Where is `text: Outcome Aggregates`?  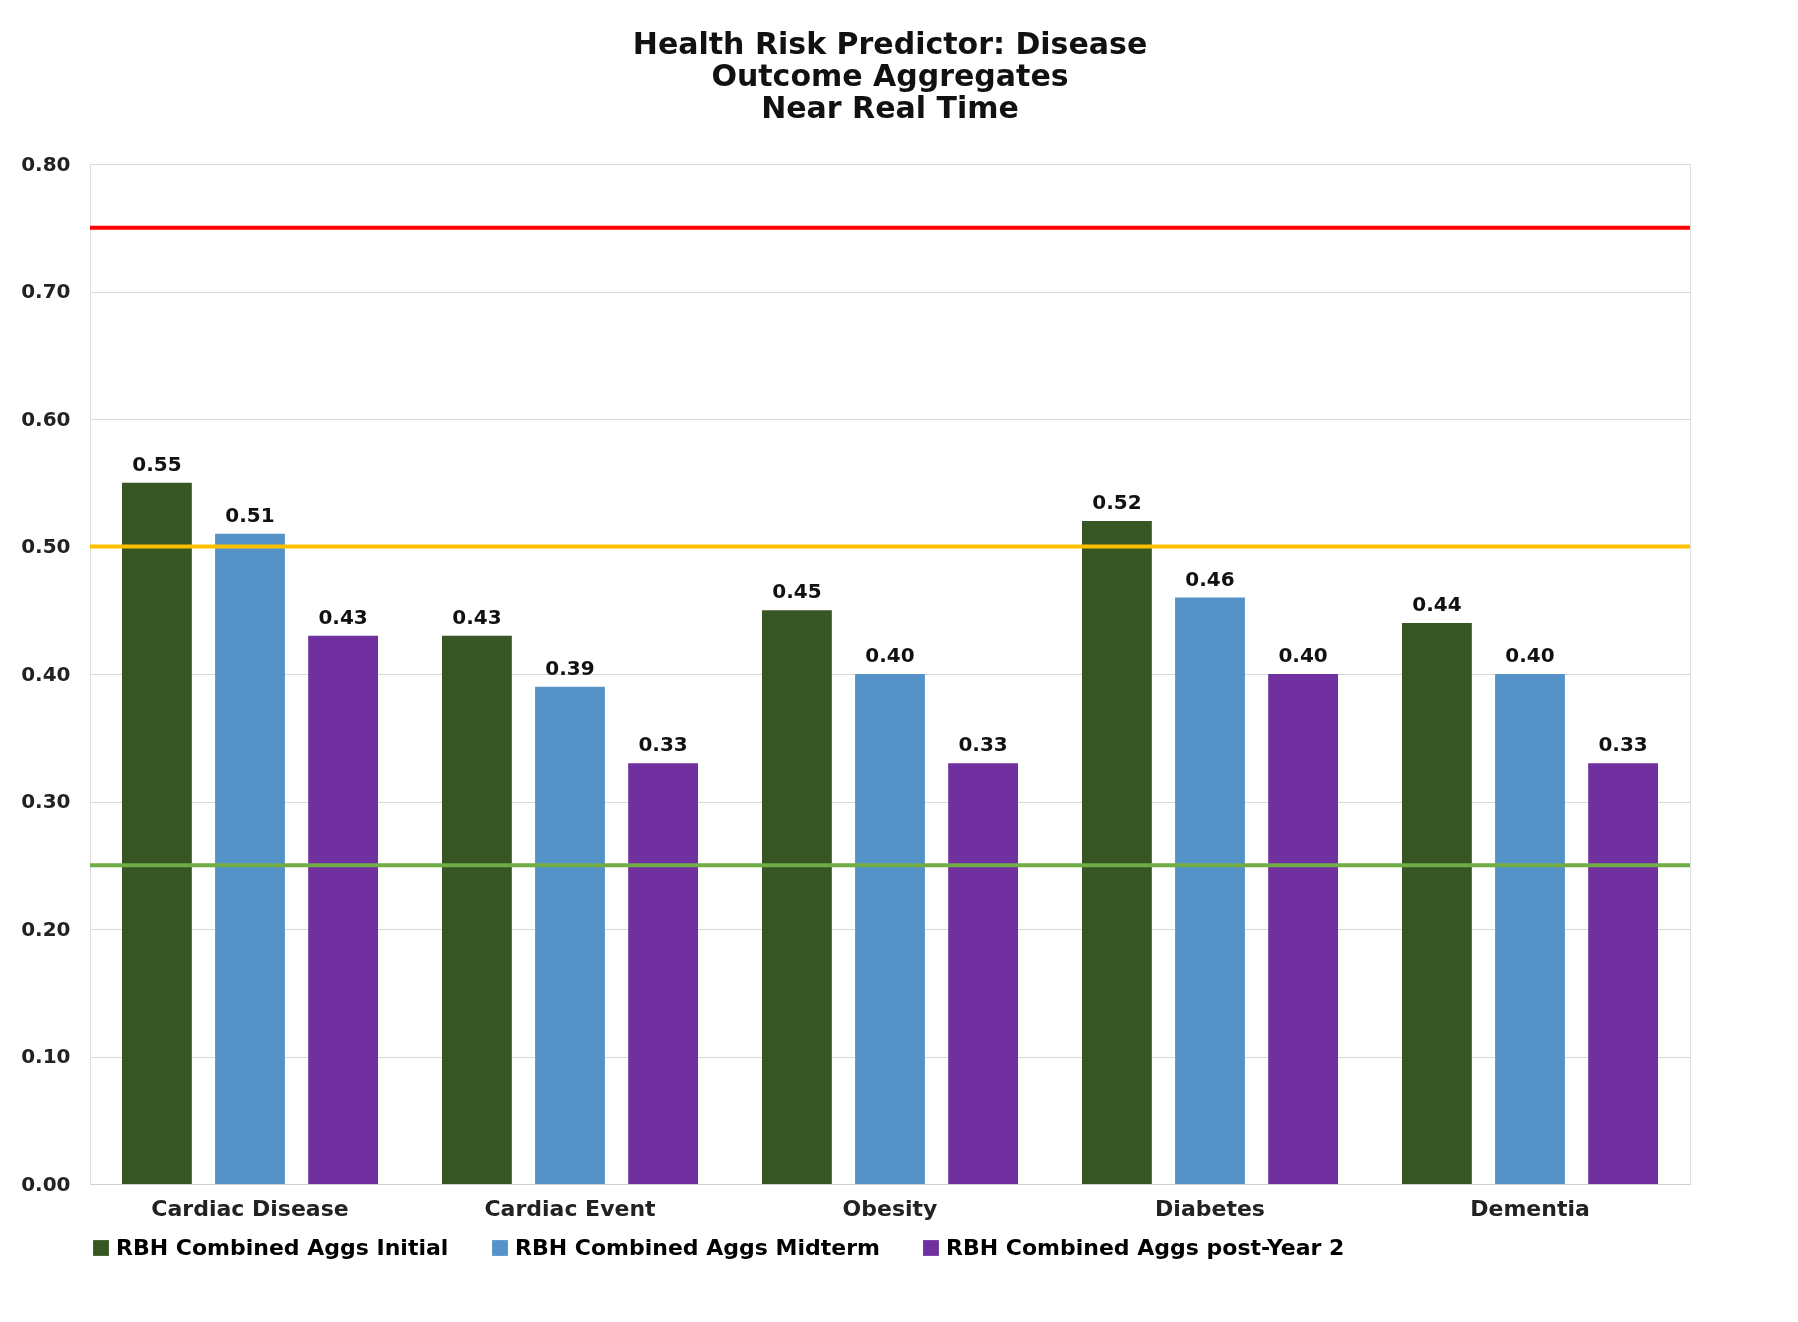
text: Outcome Aggregates is located at coordinates (890, 75).